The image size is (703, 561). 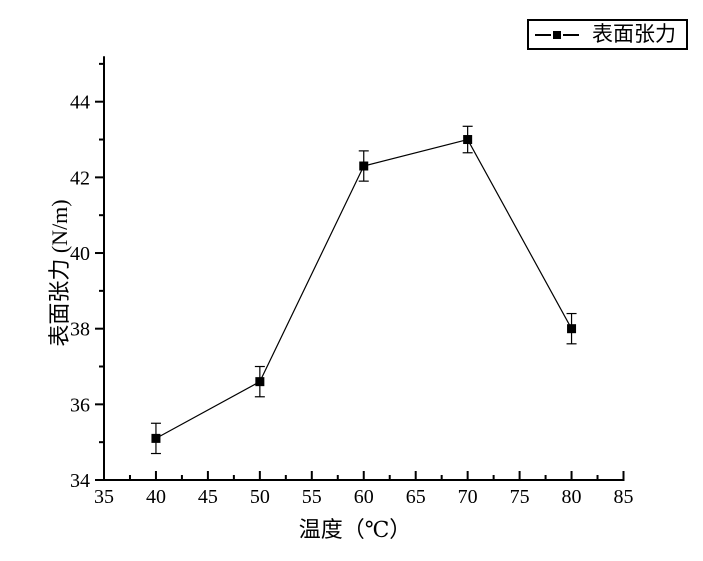 What do you see at coordinates (364, 497) in the screenshot?
I see `x-tick-label: 60` at bounding box center [364, 497].